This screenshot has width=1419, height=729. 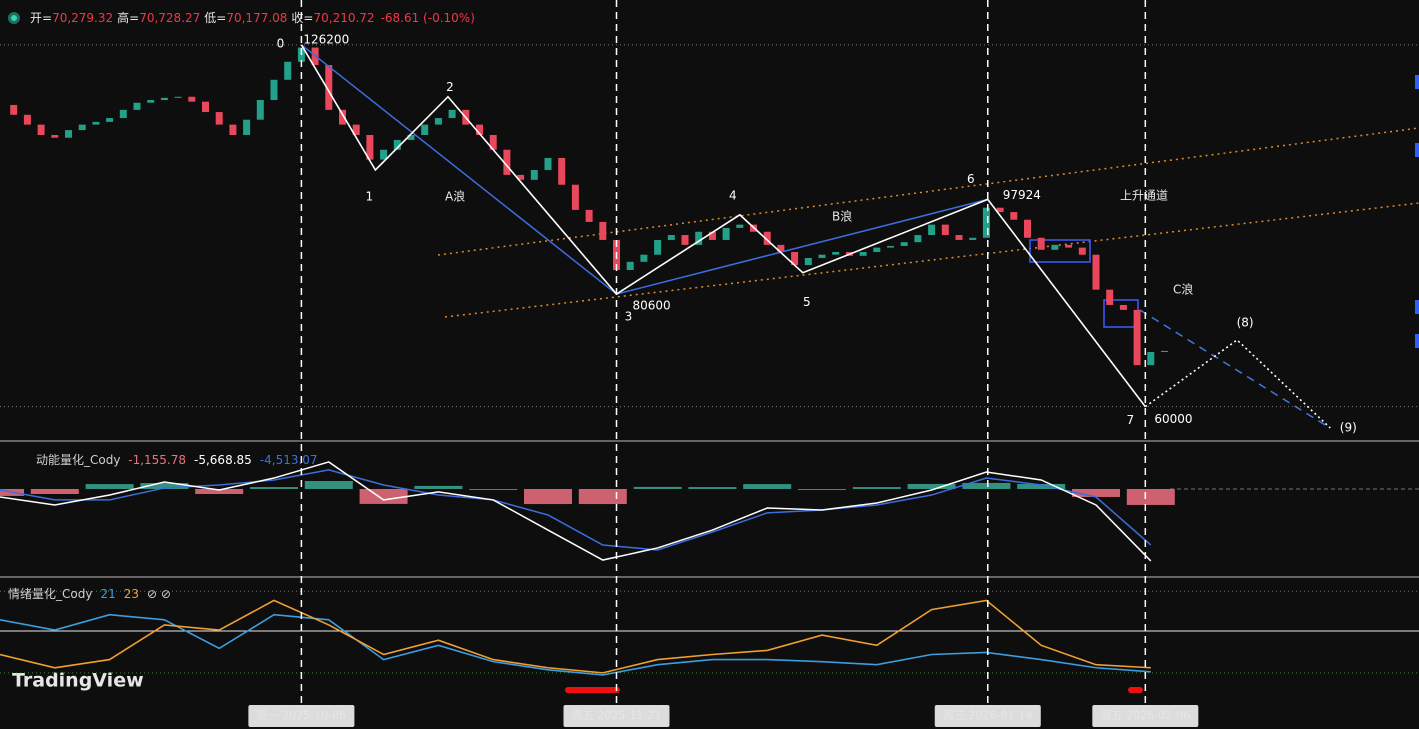 I want to click on axis-flag, so click(x=1417, y=307).